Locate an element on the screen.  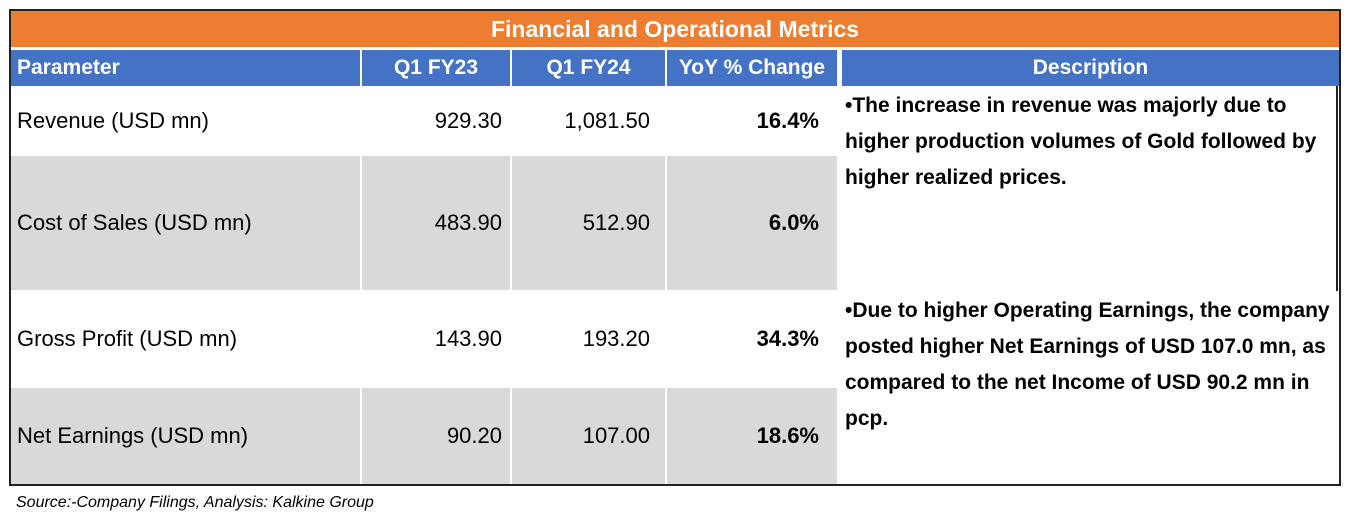
header-parameter: Parameter is located at coordinates (185, 68).